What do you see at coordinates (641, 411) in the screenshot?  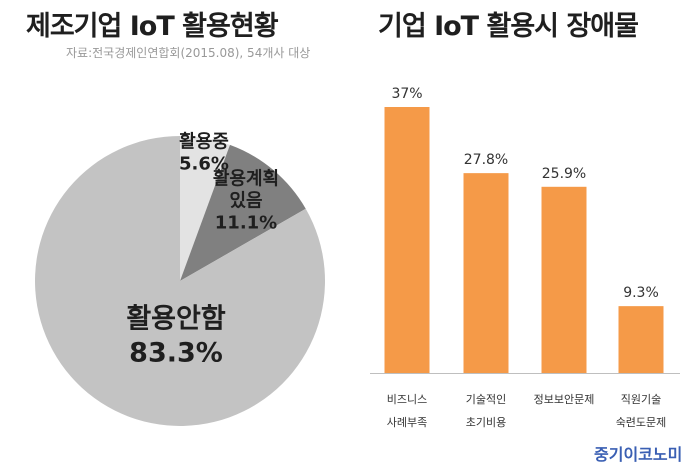 I see `category-label-4: 직원기술 숙련도문제` at bounding box center [641, 411].